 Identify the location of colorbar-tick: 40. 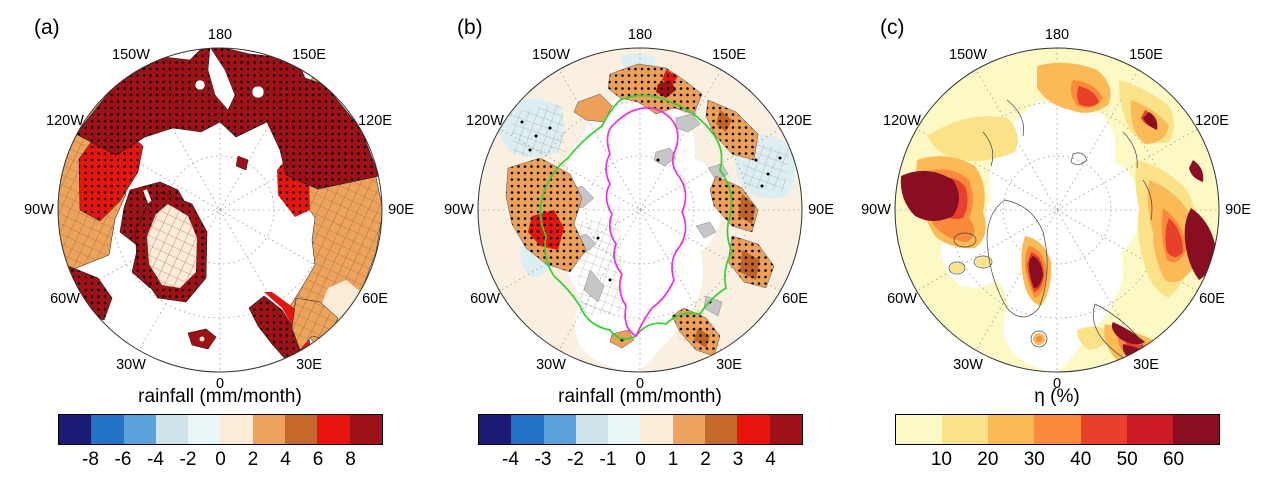
(1081, 459).